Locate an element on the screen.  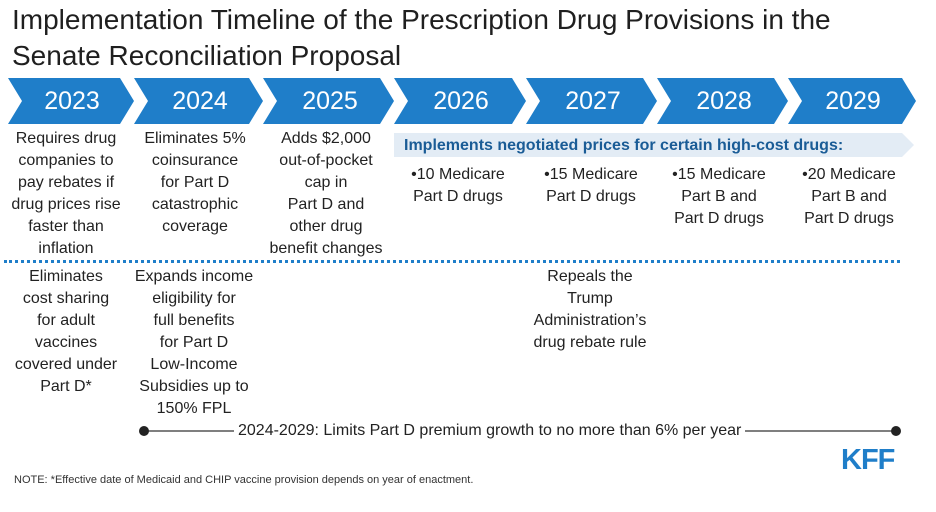
row-divider is located at coordinates (452, 261).